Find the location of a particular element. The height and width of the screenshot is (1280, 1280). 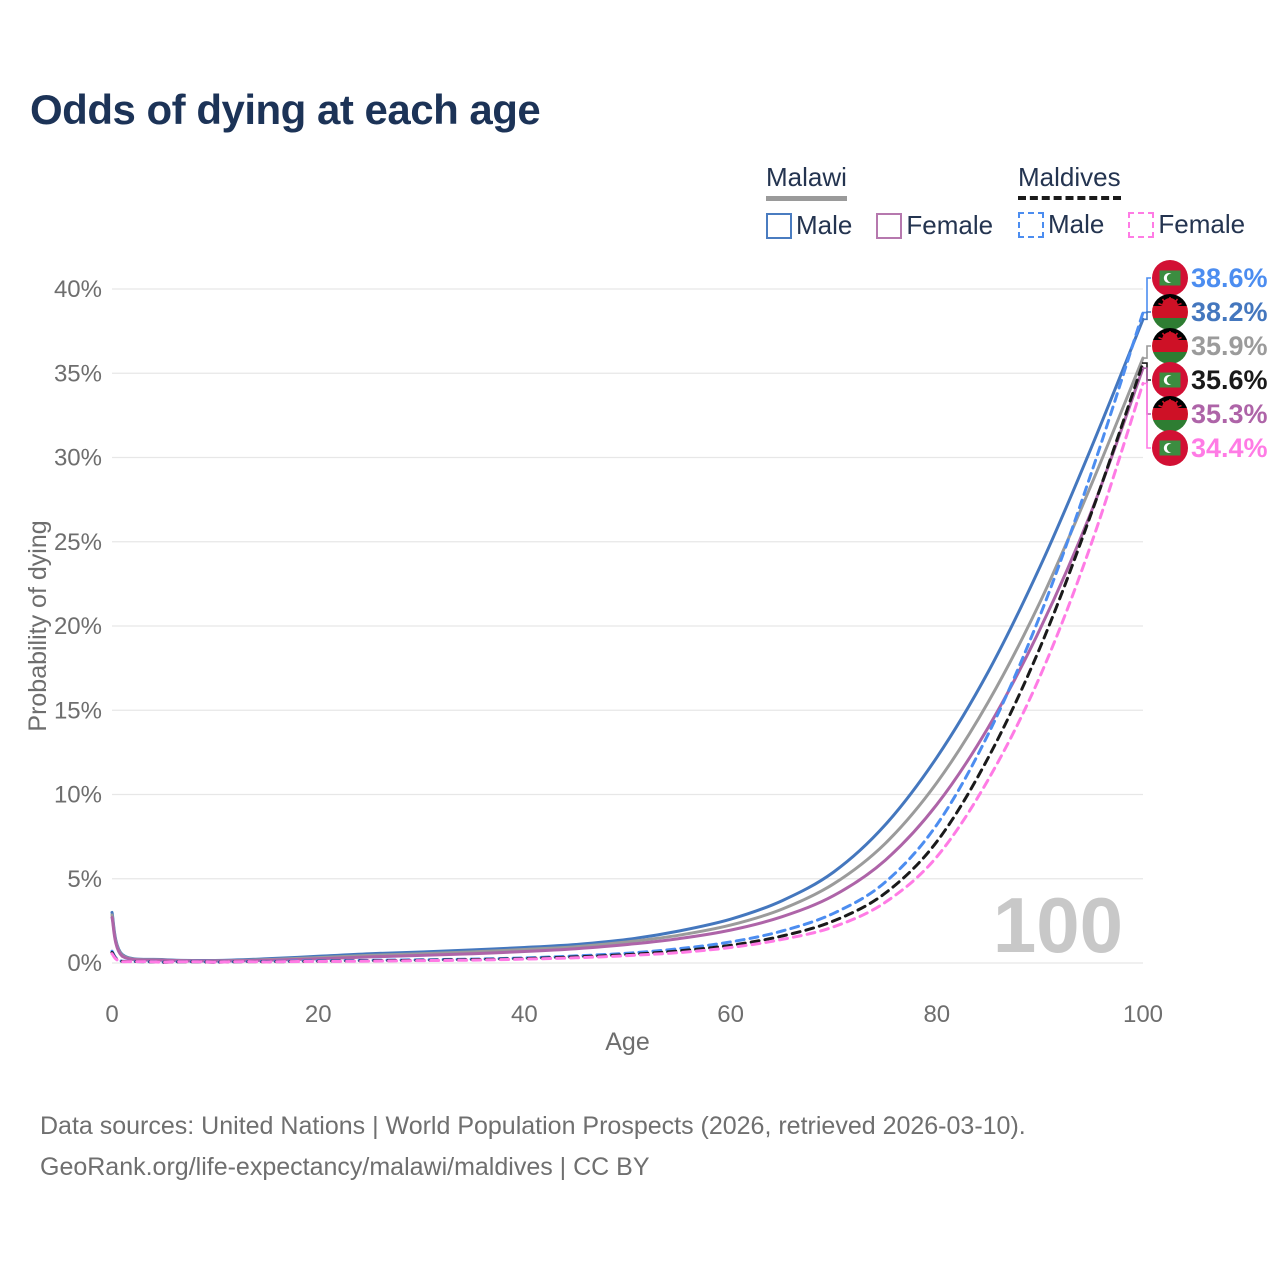

end-value-label-malawi-total: 35.9% is located at coordinates (1229, 346).